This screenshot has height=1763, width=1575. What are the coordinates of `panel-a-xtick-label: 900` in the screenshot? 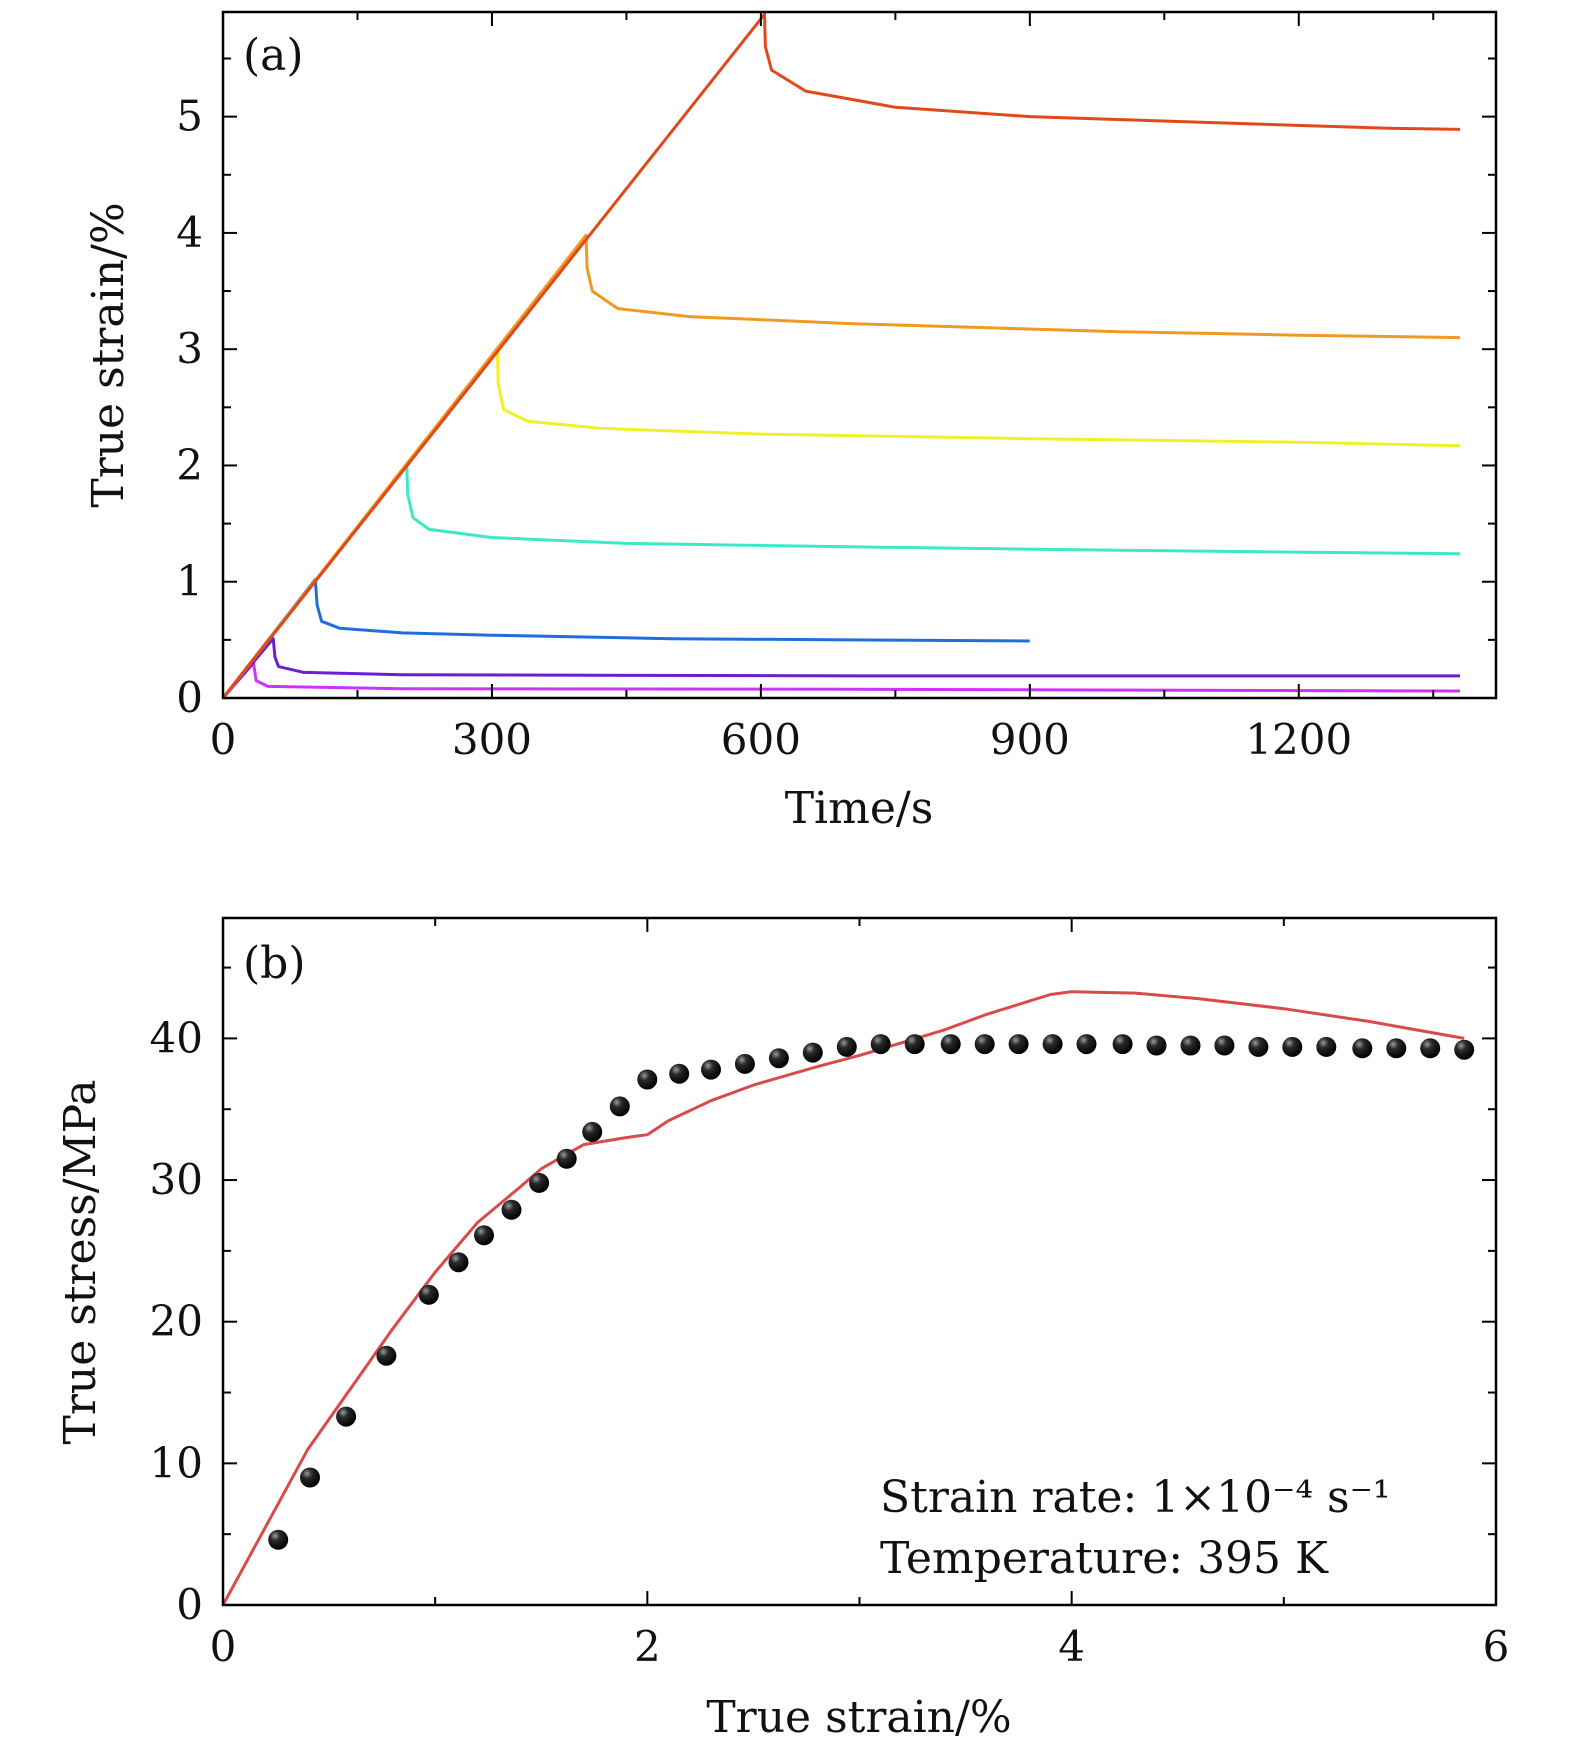 It's located at (1030, 739).